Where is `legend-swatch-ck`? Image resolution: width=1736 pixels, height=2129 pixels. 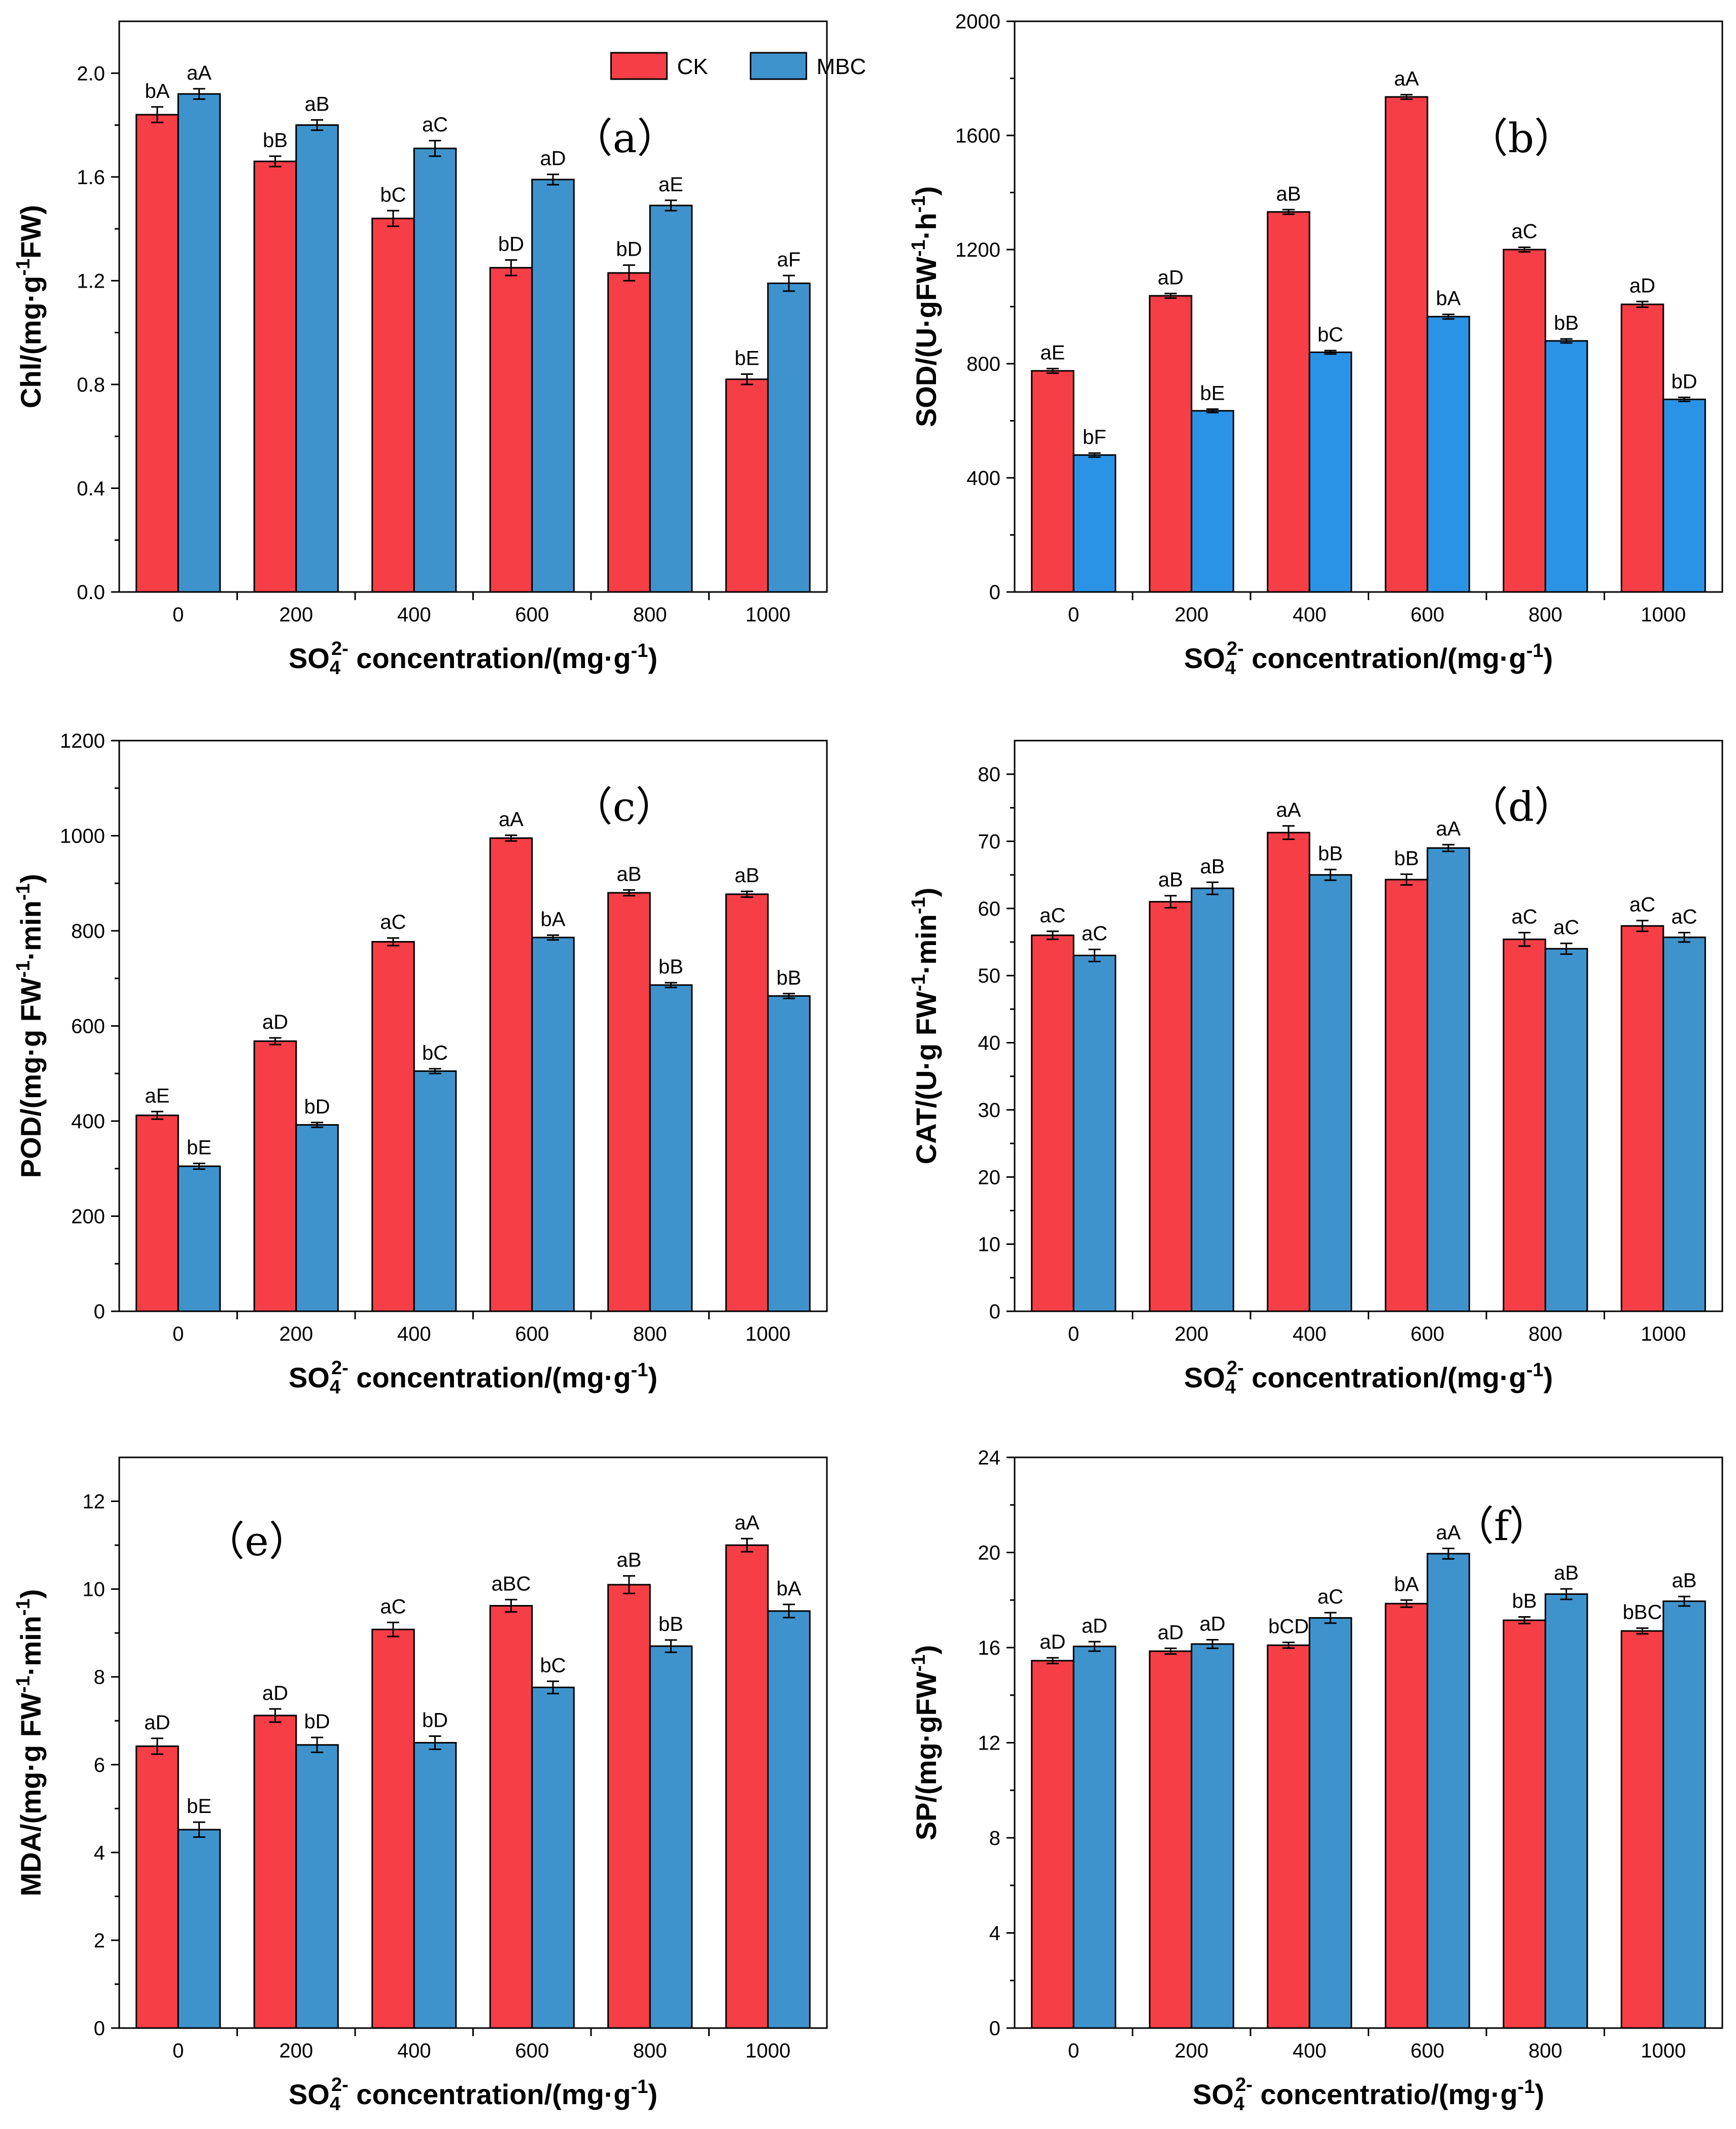
legend-swatch-ck is located at coordinates (639, 66).